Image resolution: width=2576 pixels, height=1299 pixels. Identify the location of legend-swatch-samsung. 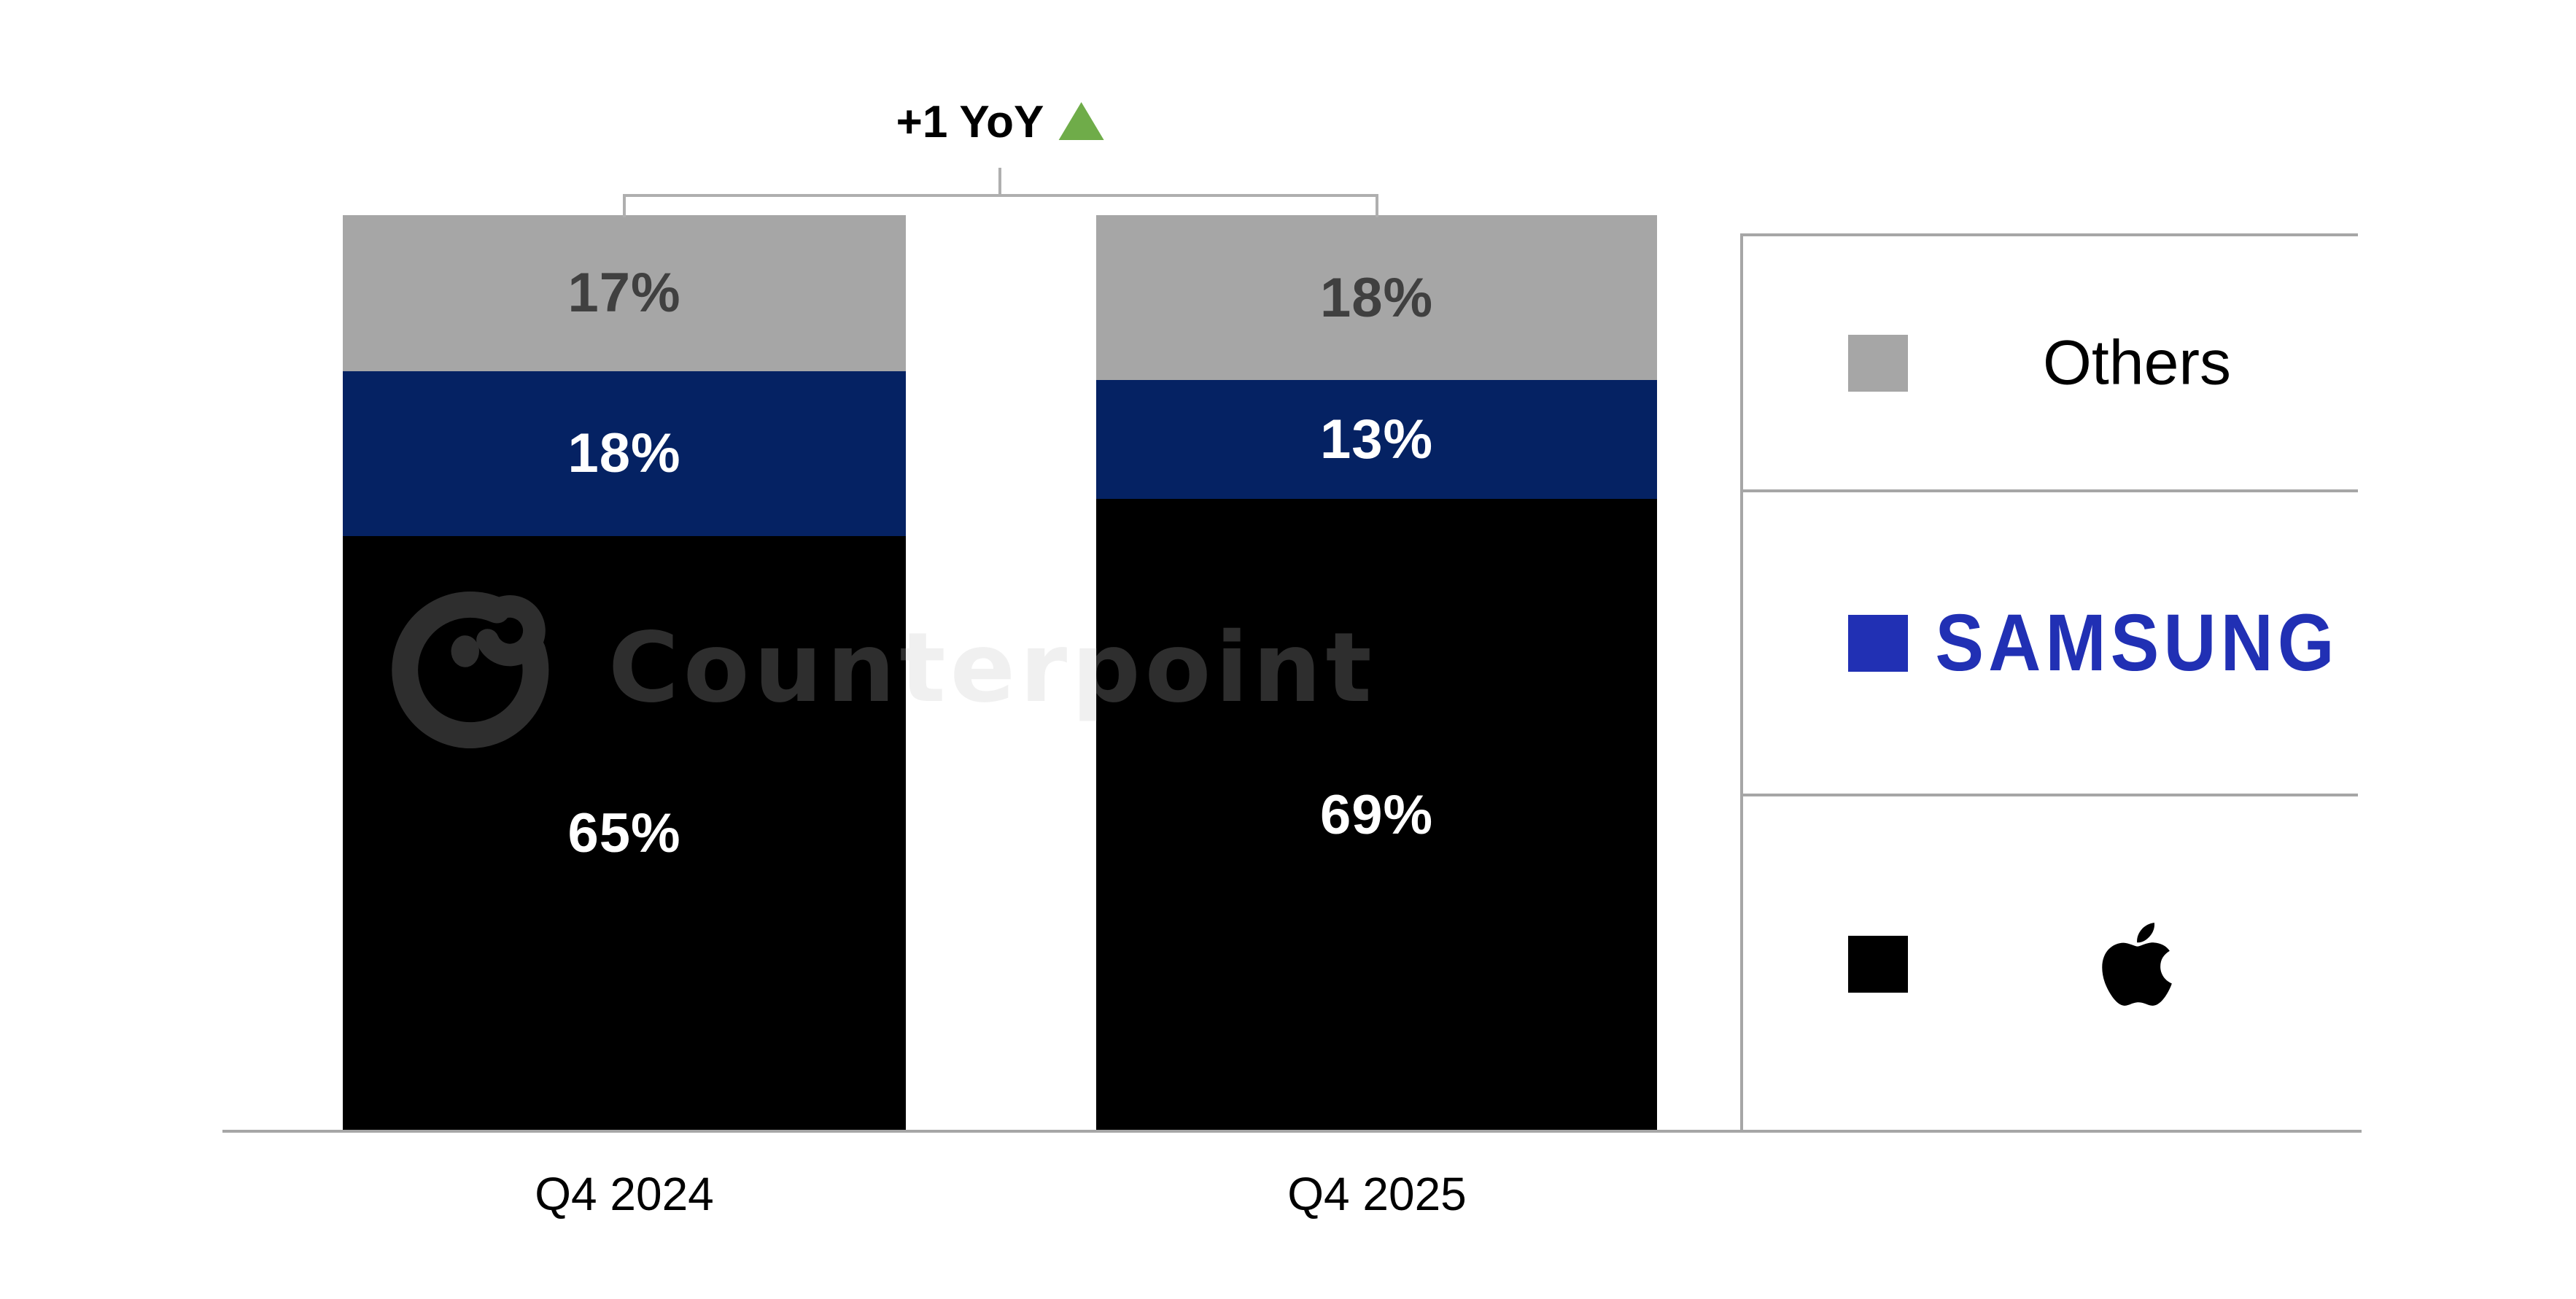
(1878, 643).